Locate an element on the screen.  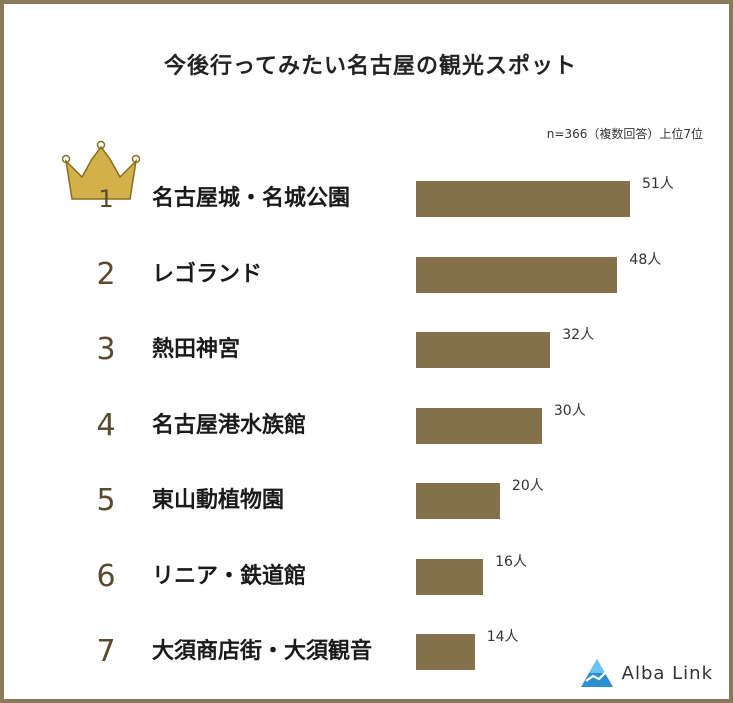
value-label: 14人 is located at coordinates (502, 637).